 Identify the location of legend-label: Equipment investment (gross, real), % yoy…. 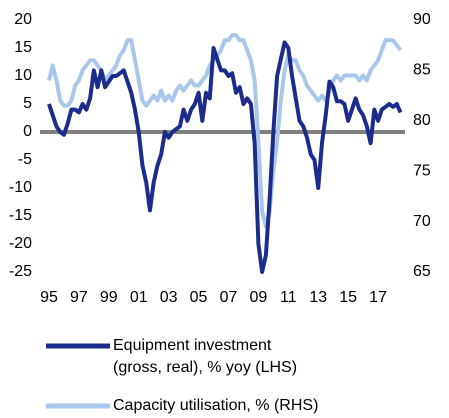
(205, 356).